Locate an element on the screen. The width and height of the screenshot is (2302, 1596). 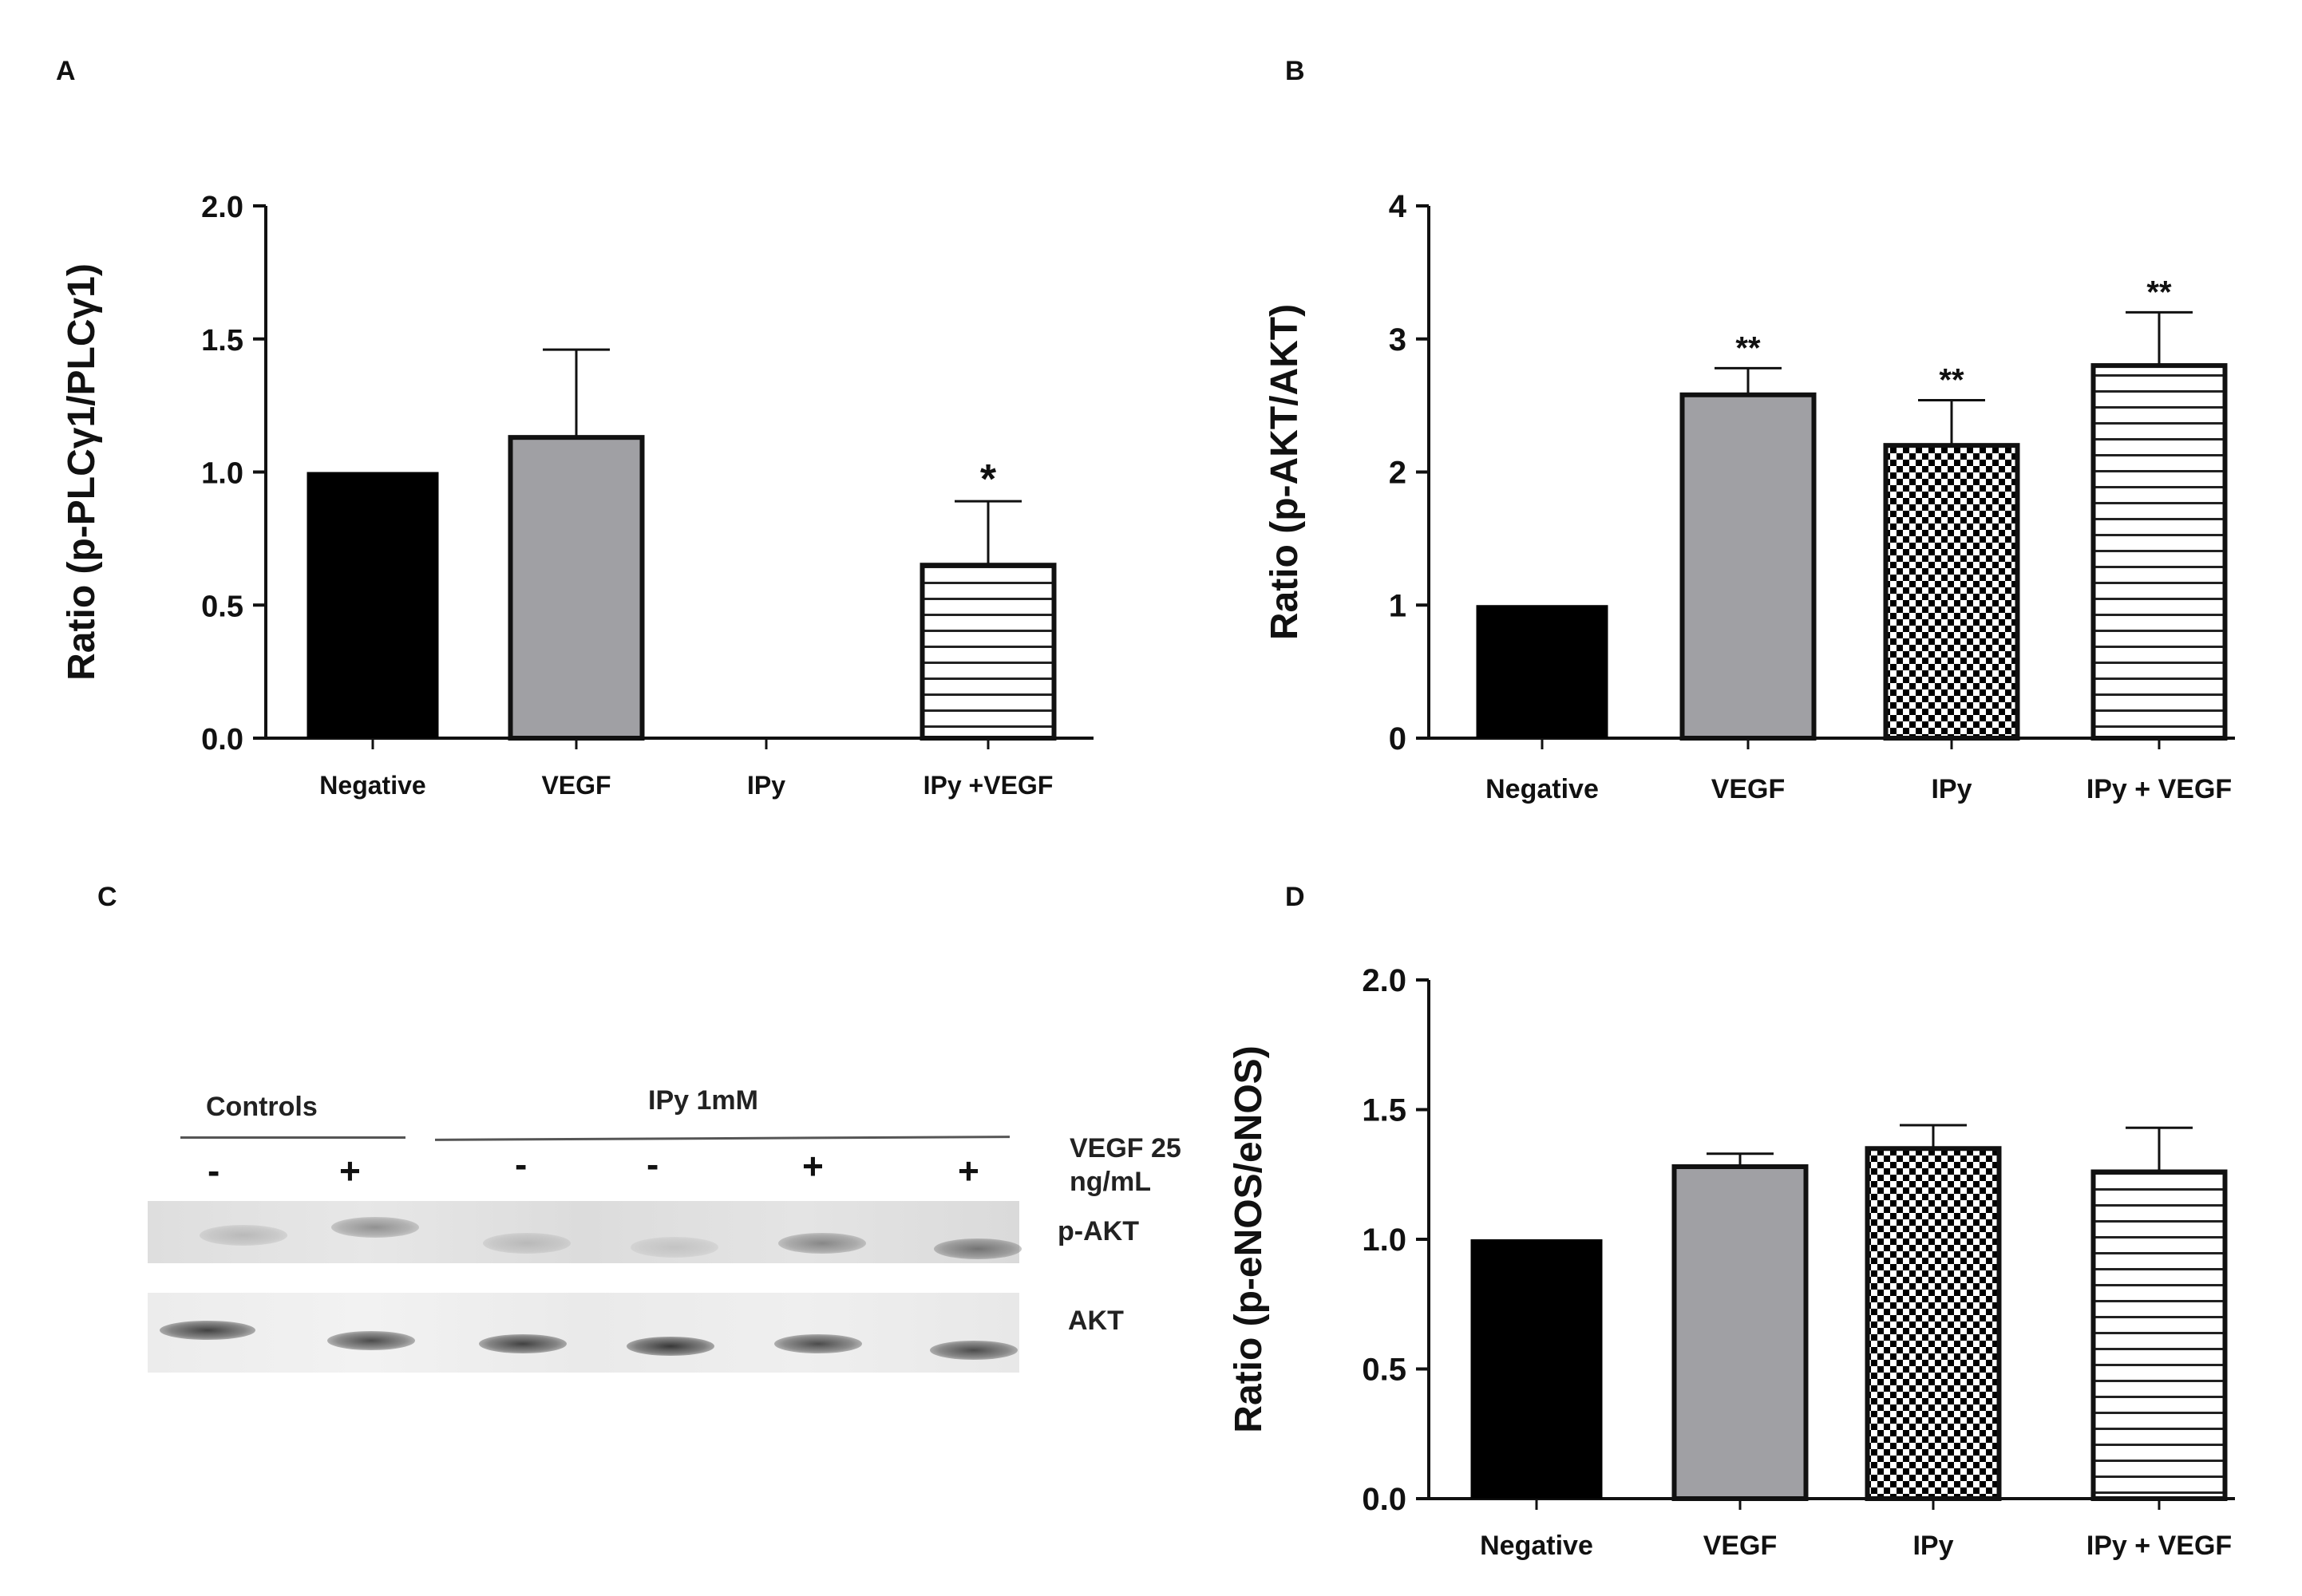
akt-strip is located at coordinates (583, 1333).